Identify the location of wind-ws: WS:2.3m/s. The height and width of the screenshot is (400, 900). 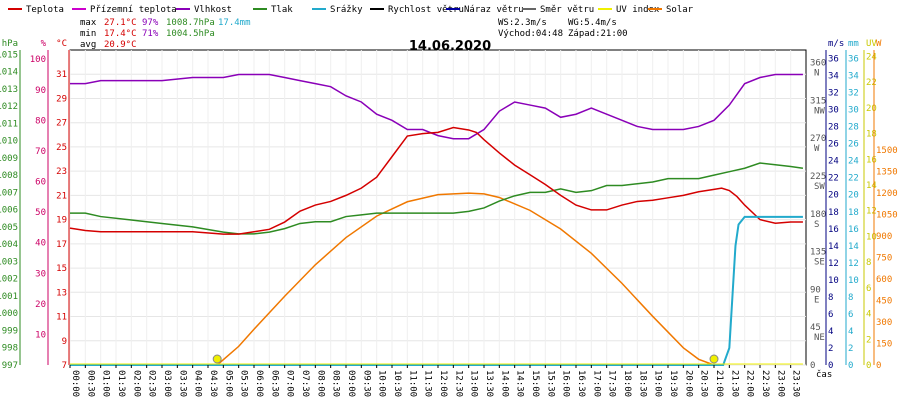
(522, 23).